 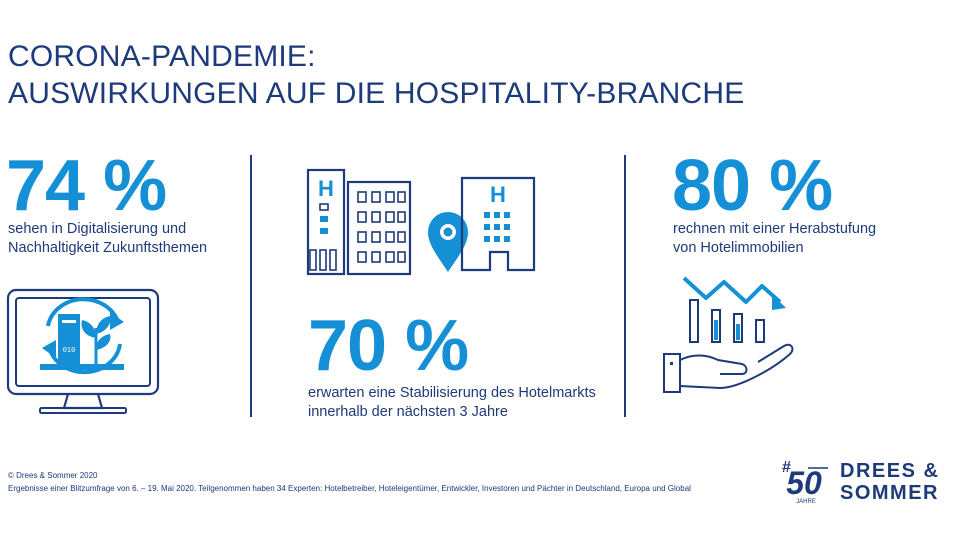 What do you see at coordinates (498, 194) in the screenshot?
I see `hotel-letter-right: H` at bounding box center [498, 194].